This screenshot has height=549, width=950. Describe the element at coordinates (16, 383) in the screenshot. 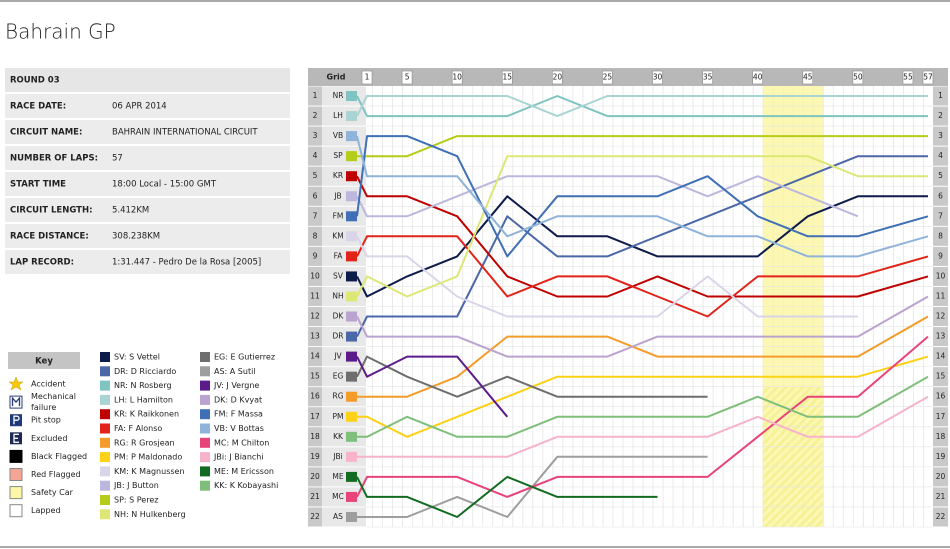

I see `accident-icon` at that location.